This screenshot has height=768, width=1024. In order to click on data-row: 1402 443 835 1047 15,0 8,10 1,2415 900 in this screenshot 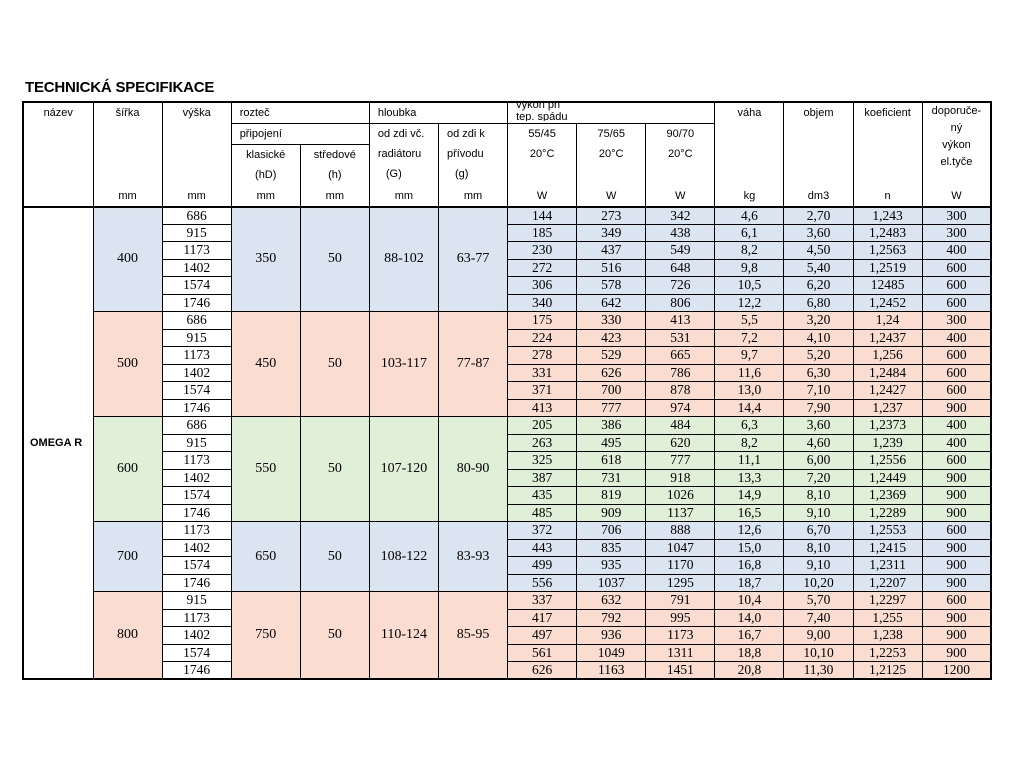, I will do `click(507, 547)`.